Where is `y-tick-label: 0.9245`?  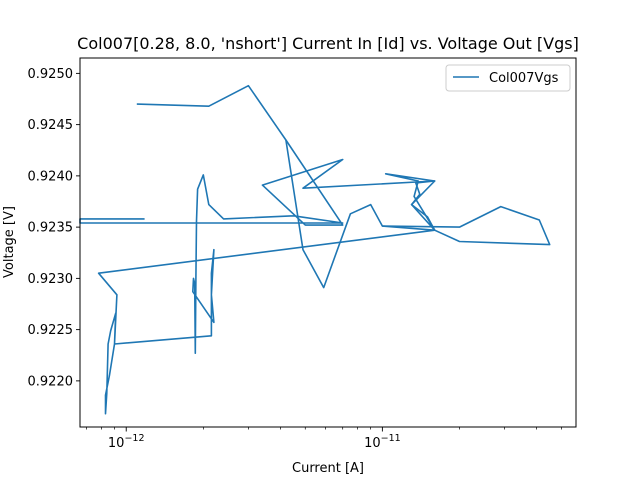
y-tick-label: 0.9245 is located at coordinates (51, 125).